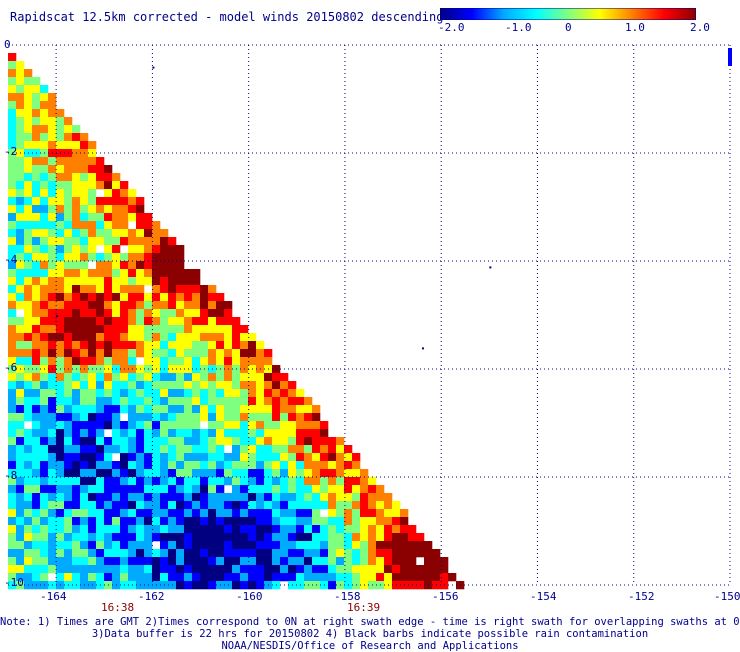  What do you see at coordinates (518, 27) in the screenshot?
I see `colorbar-label: -1.0` at bounding box center [518, 27].